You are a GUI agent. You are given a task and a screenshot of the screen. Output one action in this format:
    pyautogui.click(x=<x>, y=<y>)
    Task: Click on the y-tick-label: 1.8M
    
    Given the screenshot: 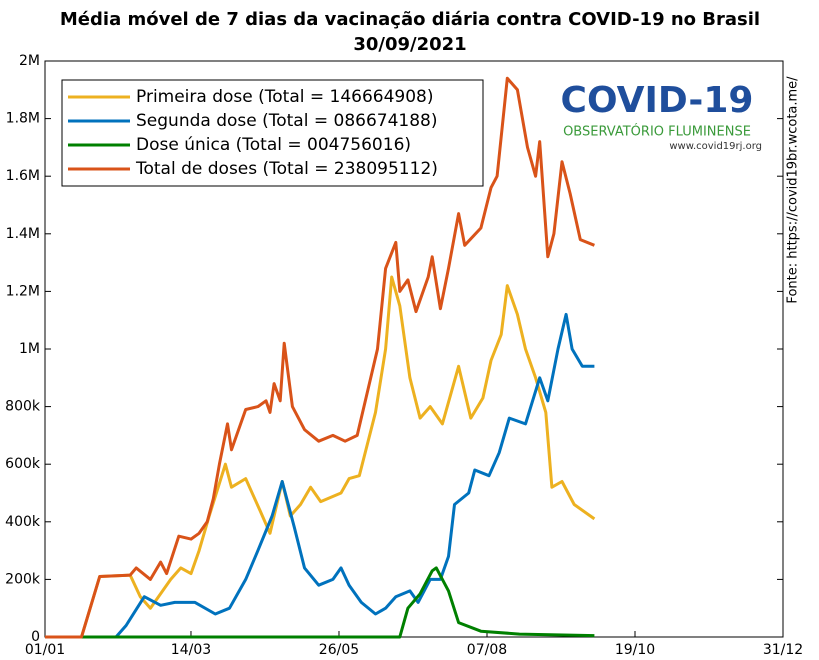 What is the action you would take?
    pyautogui.click(x=23, y=119)
    